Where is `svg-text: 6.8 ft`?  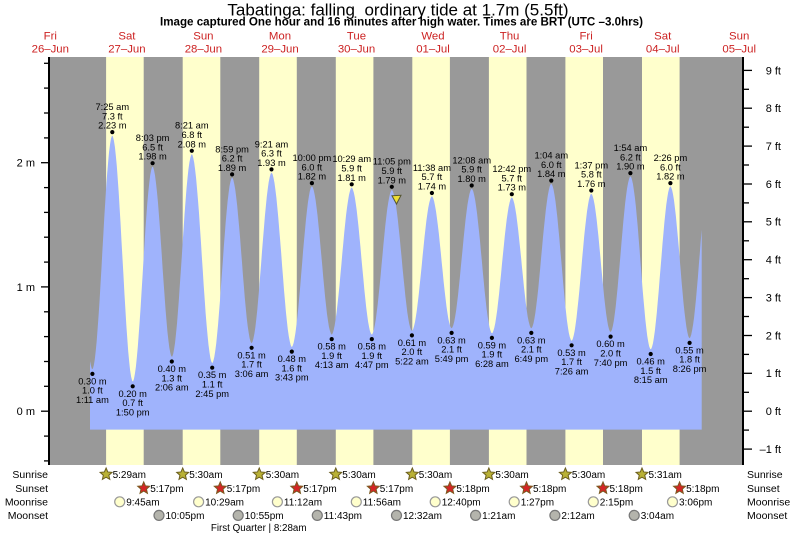 svg-text: 6.8 ft is located at coordinates (191, 135).